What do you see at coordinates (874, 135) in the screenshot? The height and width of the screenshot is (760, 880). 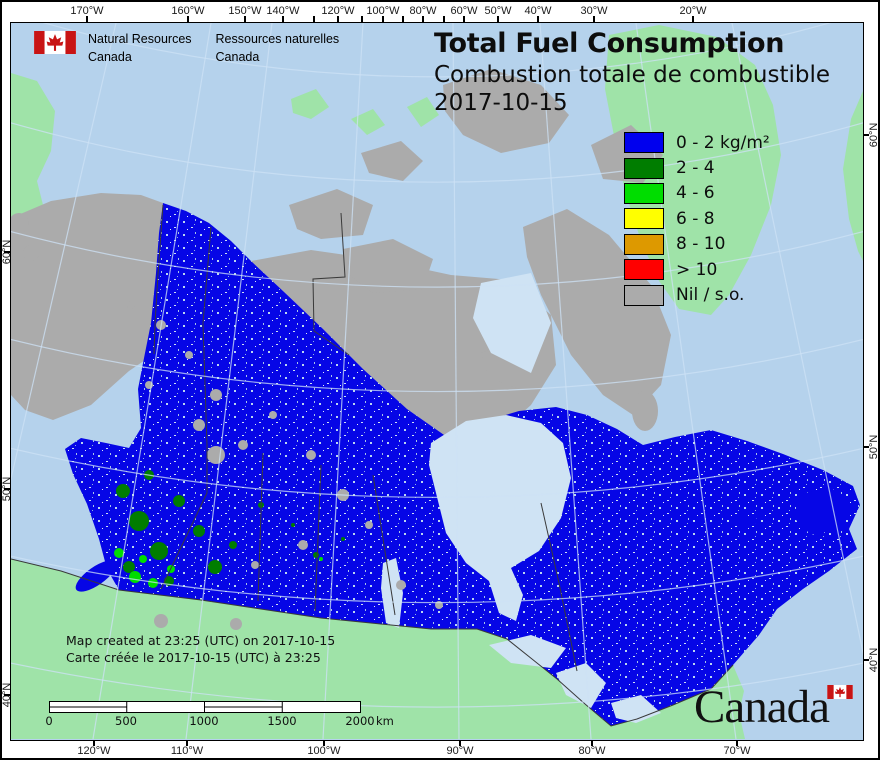 I see `graticule-label: 60°N` at bounding box center [874, 135].